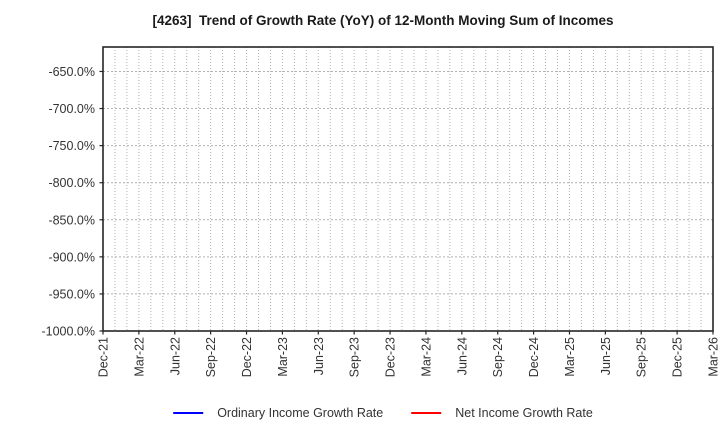 This screenshot has height=440, width=720. Describe the element at coordinates (606, 356) in the screenshot. I see `x-axis-tick-label: Jun-25` at that location.